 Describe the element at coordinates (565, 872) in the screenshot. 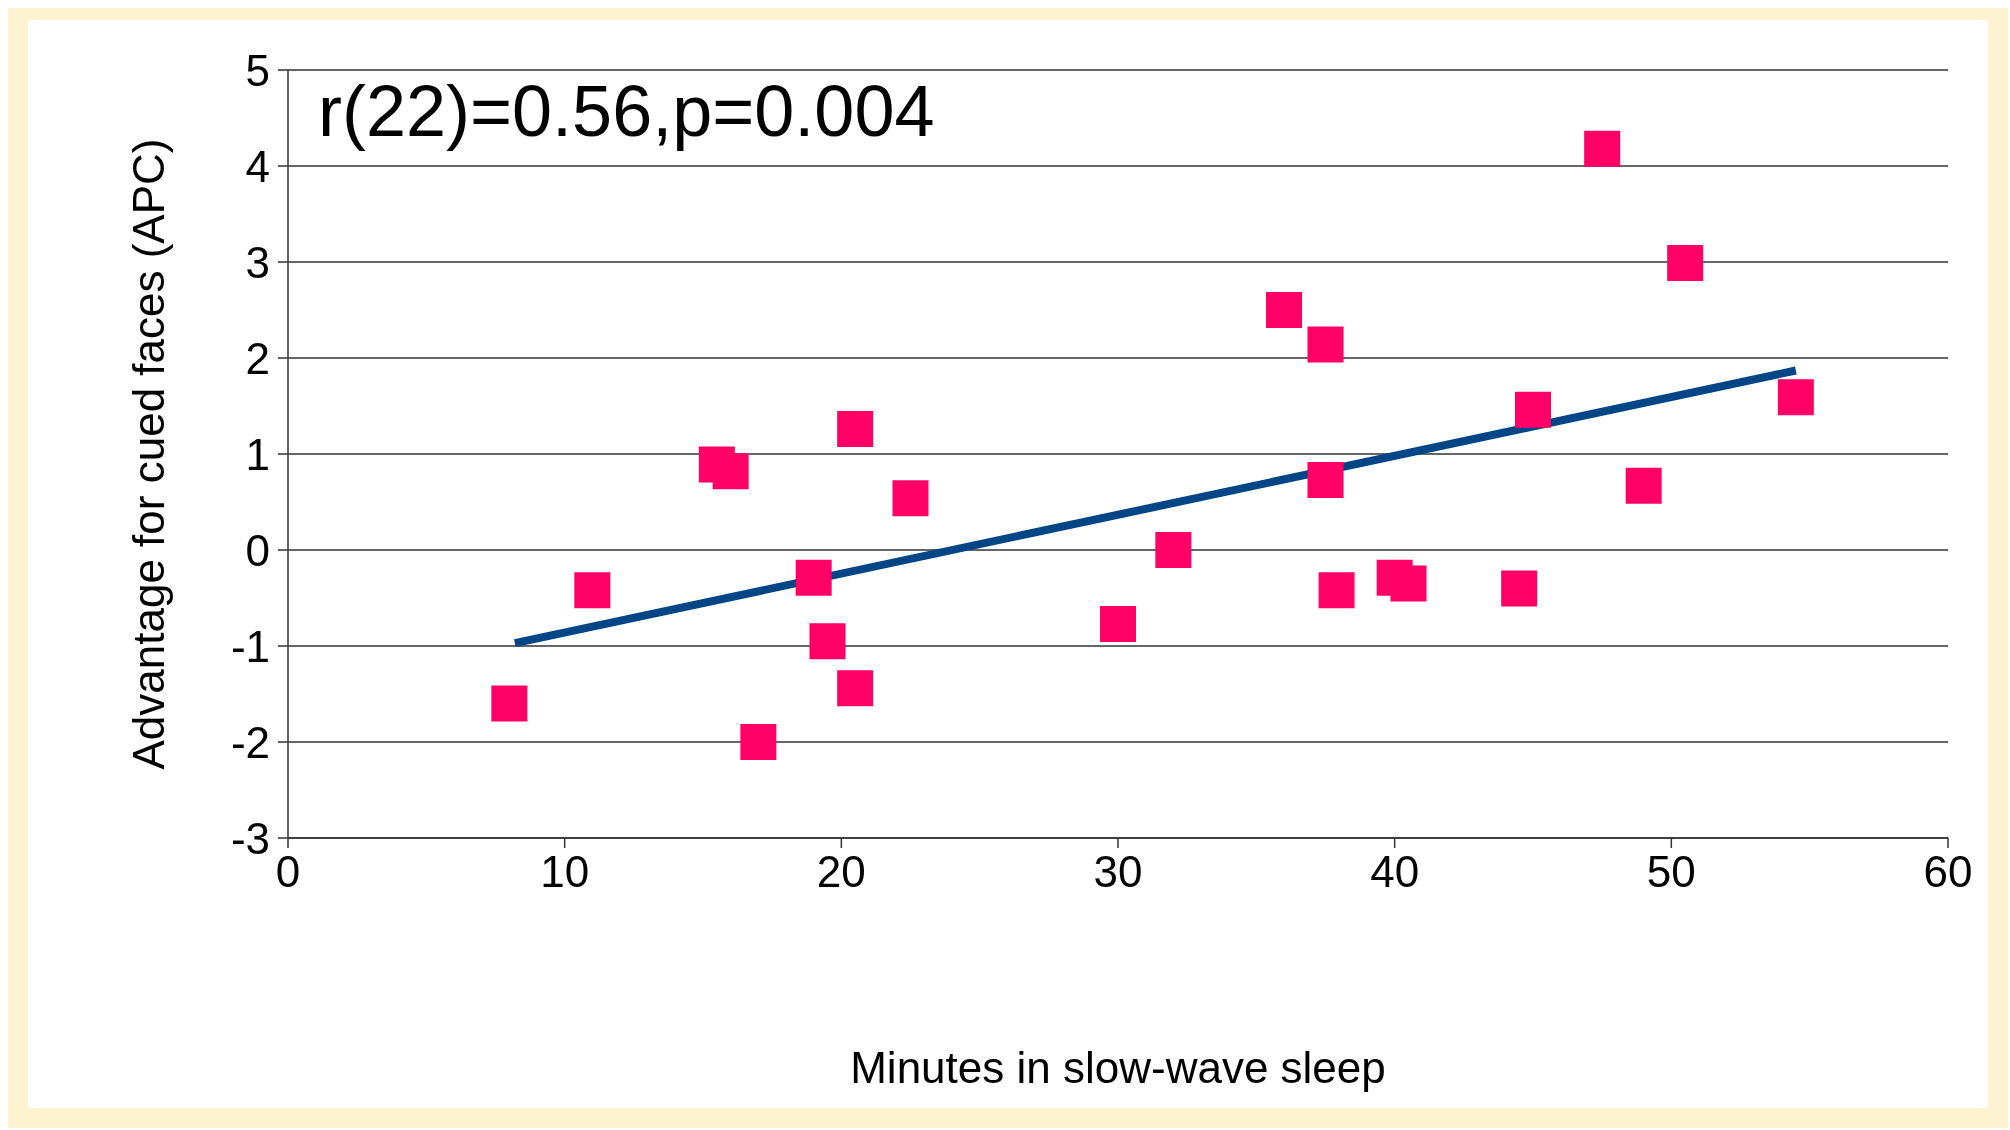

I see `x-tick-label: 10` at that location.